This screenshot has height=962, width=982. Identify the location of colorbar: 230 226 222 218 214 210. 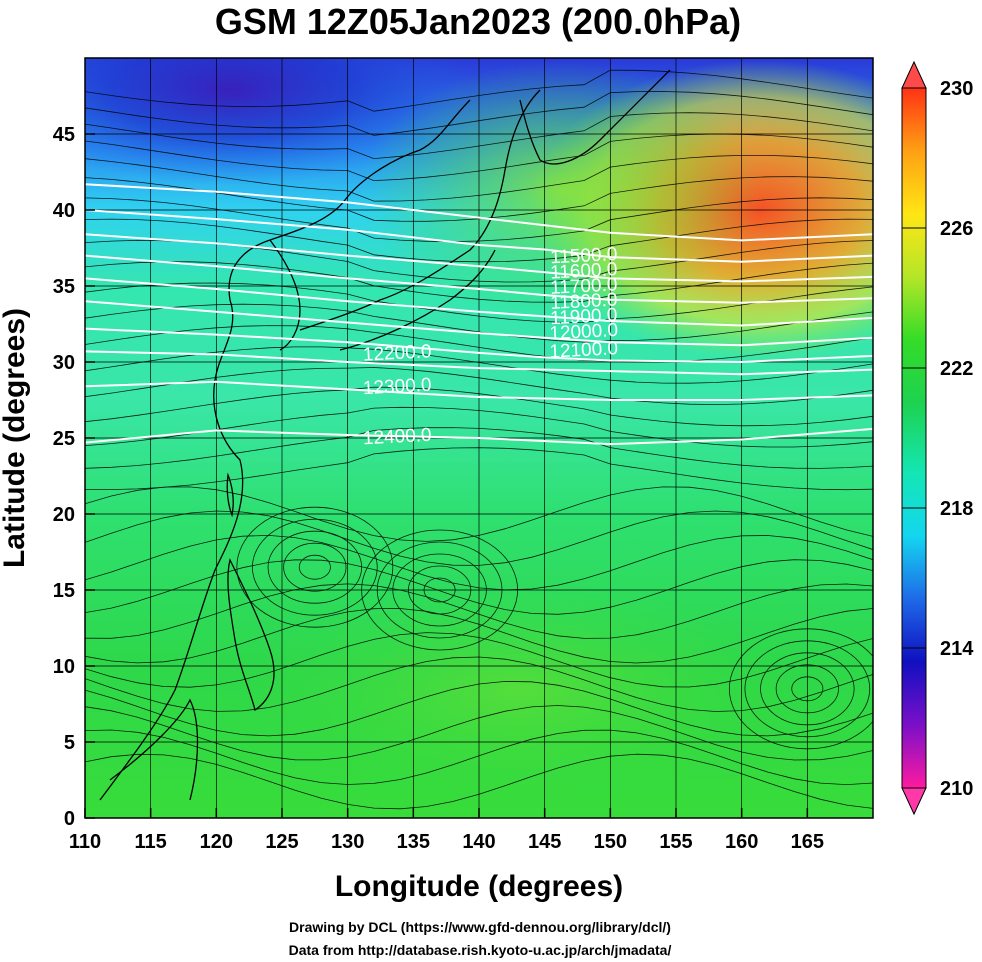
(937, 438).